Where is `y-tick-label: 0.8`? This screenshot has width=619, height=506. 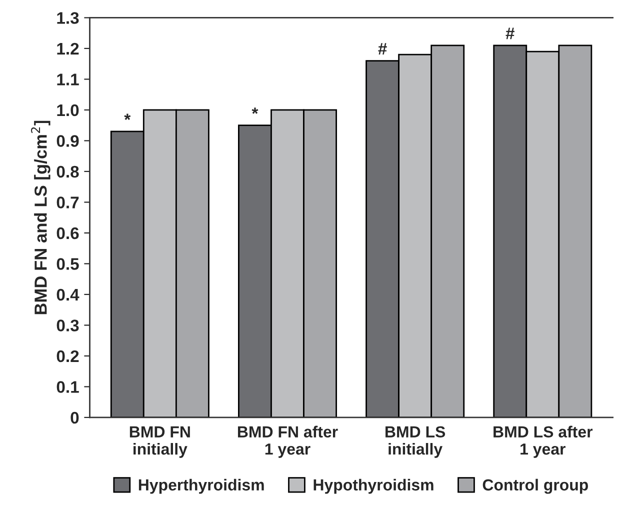
y-tick-label: 0.8 is located at coordinates (67, 172).